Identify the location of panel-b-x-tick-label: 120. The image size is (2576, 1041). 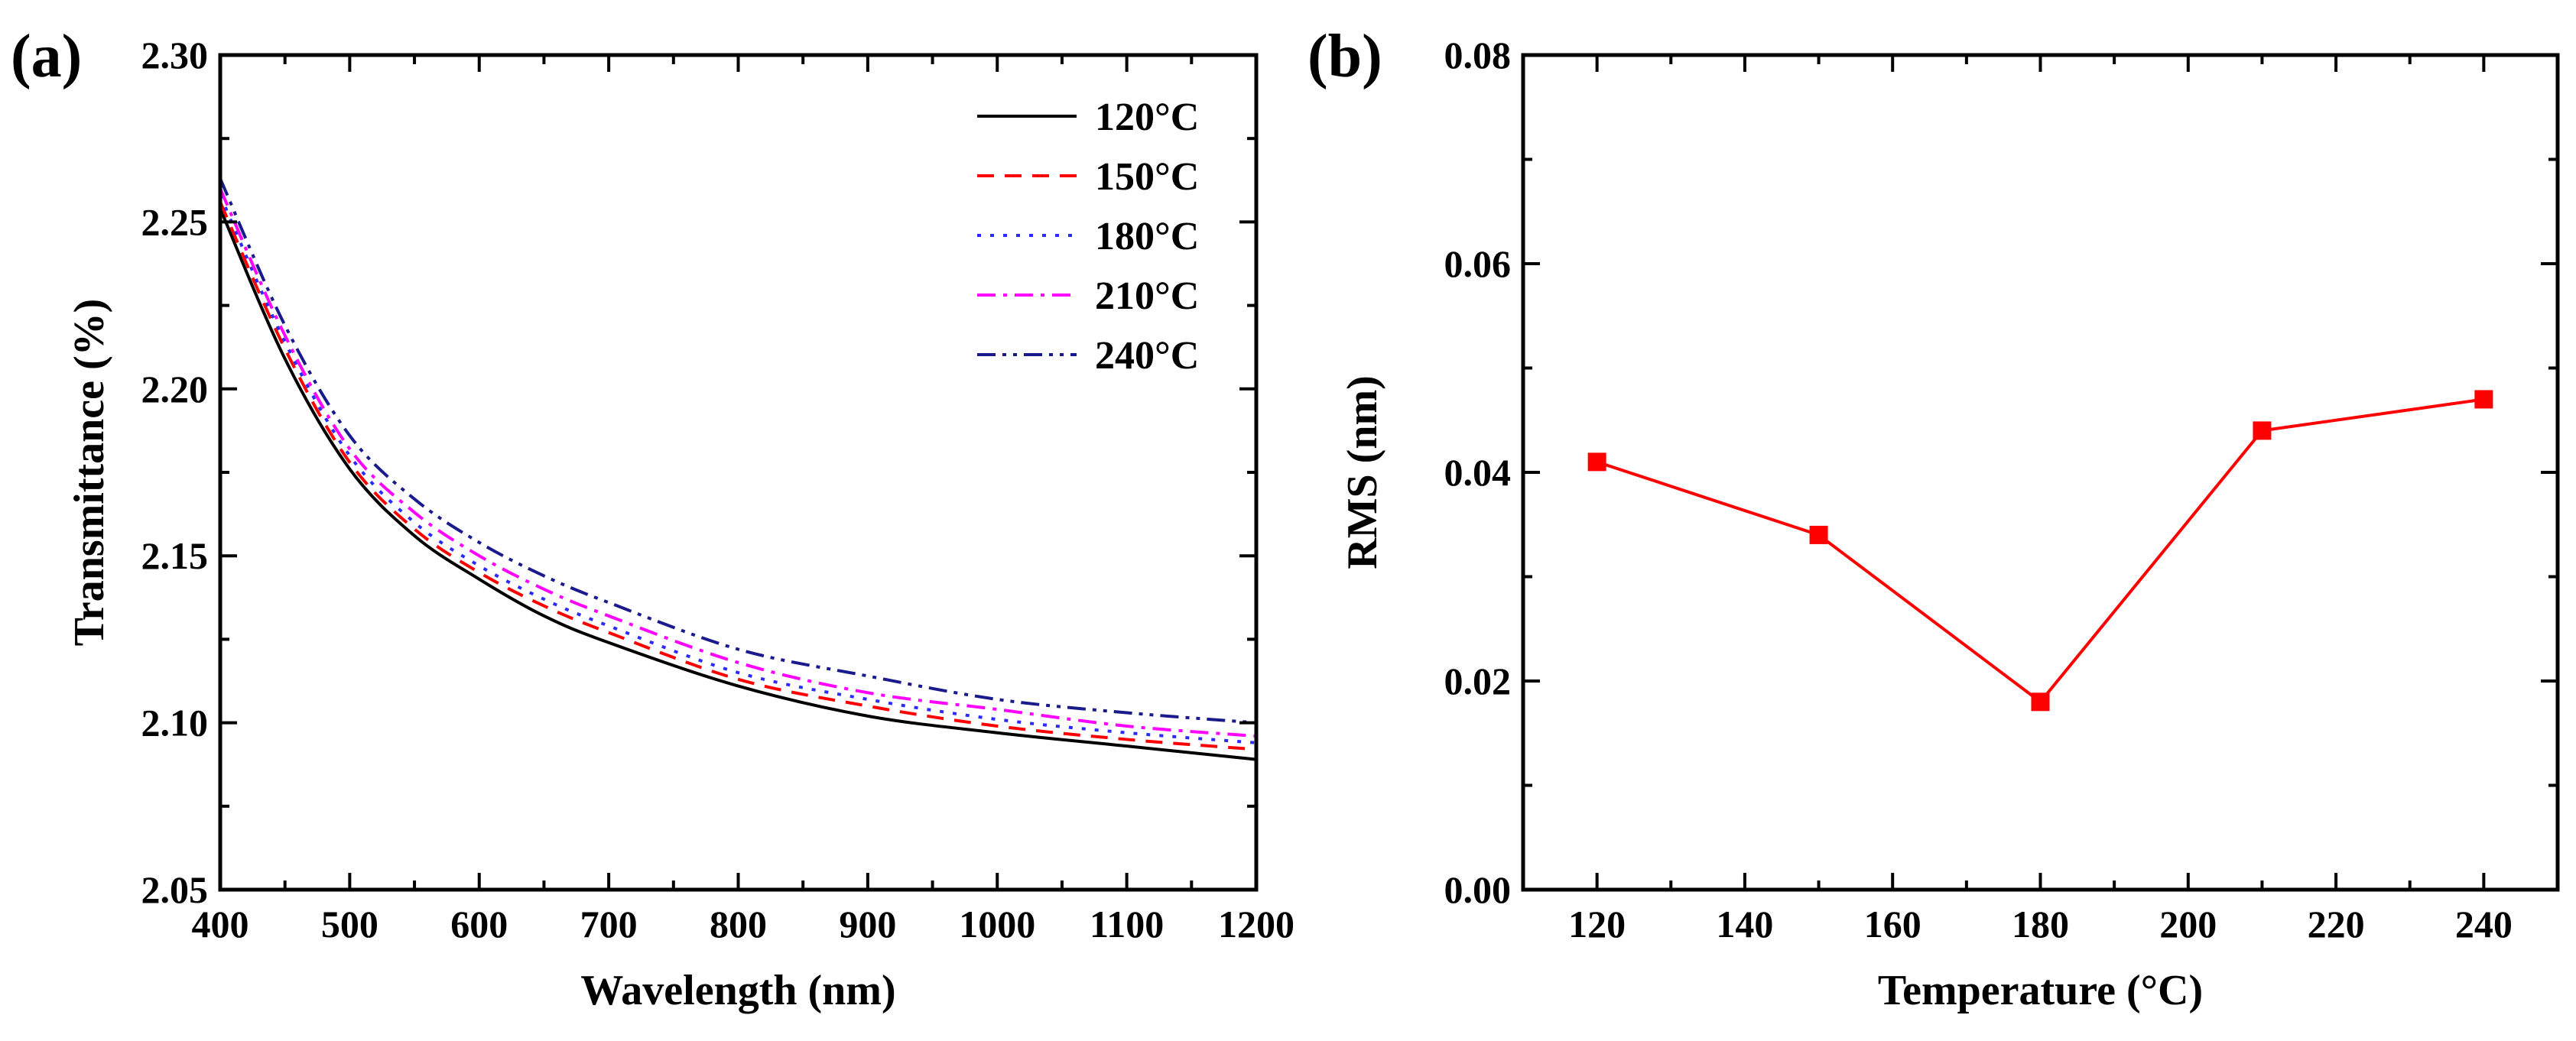
(1597, 924).